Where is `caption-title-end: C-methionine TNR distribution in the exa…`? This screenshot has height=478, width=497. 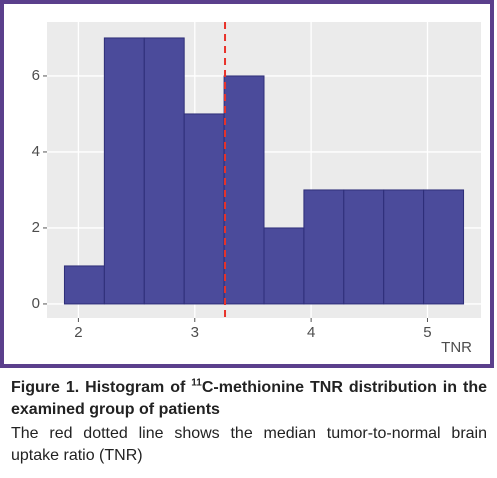 caption-title-end: C-methionine TNR distribution in the exa… is located at coordinates (249, 398).